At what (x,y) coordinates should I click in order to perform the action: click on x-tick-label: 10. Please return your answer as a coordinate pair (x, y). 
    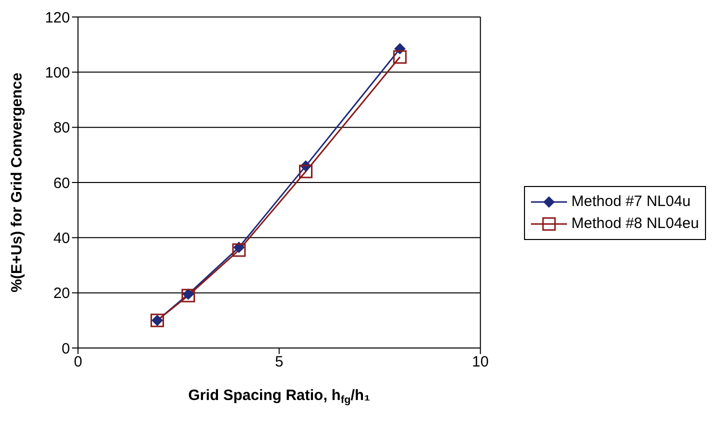
    Looking at the image, I should click on (480, 362).